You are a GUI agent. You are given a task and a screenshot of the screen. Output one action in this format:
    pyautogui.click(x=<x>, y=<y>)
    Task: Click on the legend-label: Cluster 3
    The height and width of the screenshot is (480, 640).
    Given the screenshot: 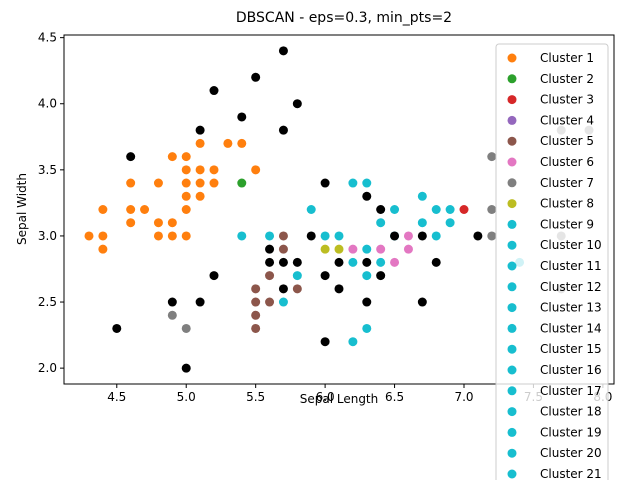 What is the action you would take?
    pyautogui.click(x=567, y=100)
    